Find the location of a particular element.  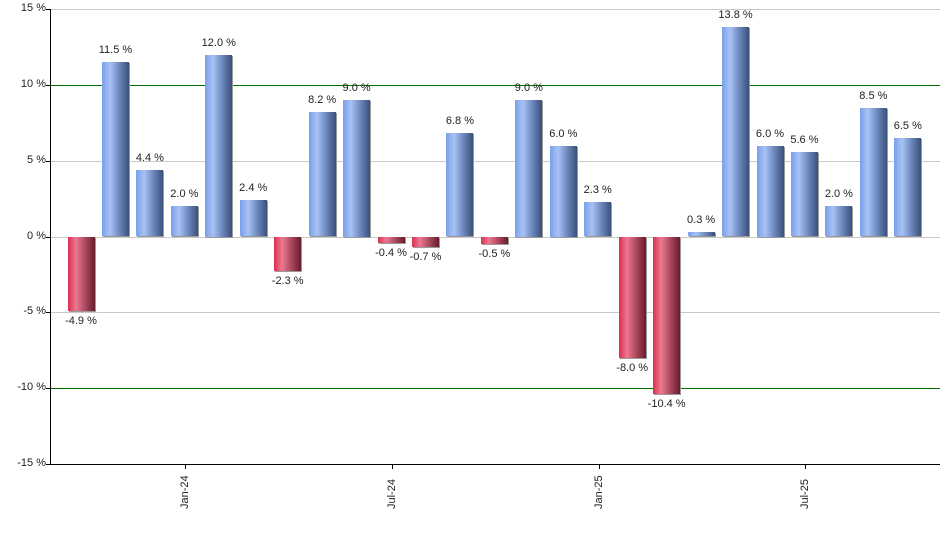

bar-value-label: 4.4 % is located at coordinates (149, 157).